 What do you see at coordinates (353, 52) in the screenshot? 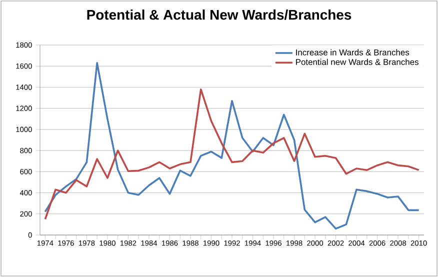
I see `legend-label: Increase in Wards & Branches` at bounding box center [353, 52].